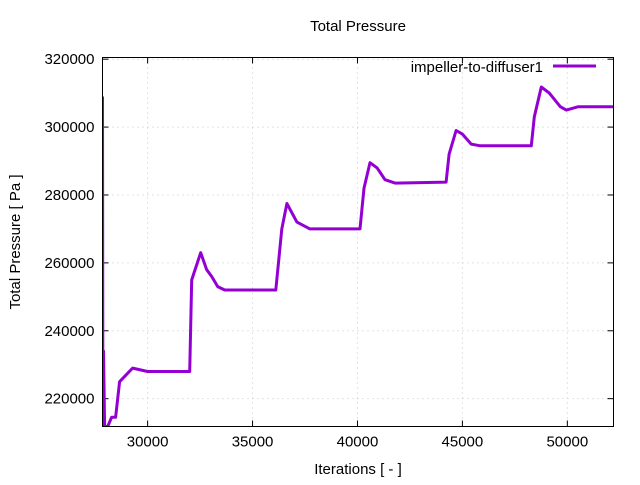 Image resolution: width=640 pixels, height=485 pixels. I want to click on chart-title: Total Pressure, so click(358, 26).